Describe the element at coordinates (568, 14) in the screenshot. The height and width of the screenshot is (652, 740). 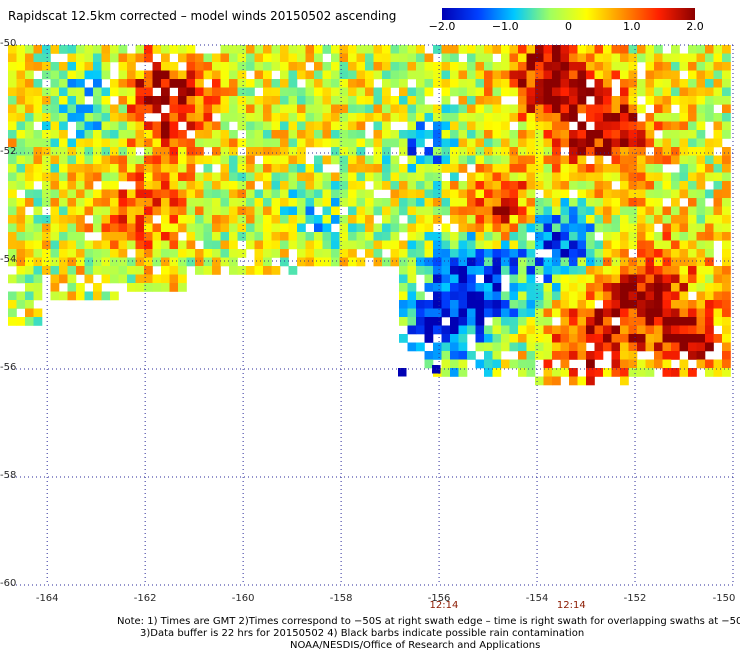
I see `colorbar-gradient` at that location.